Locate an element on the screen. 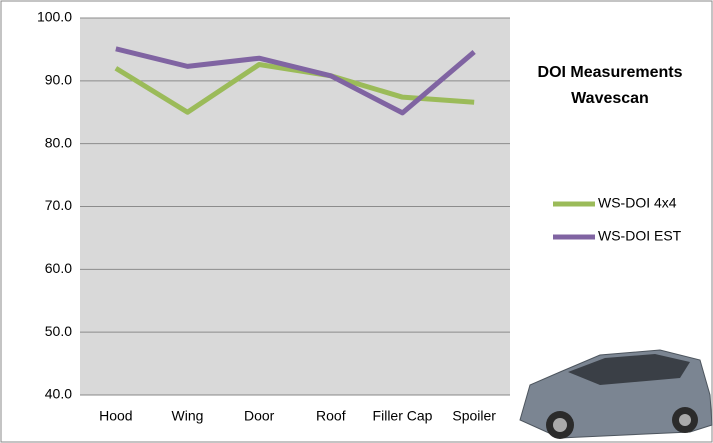 The image size is (713, 443). x-tick-label: Roof is located at coordinates (331, 416).